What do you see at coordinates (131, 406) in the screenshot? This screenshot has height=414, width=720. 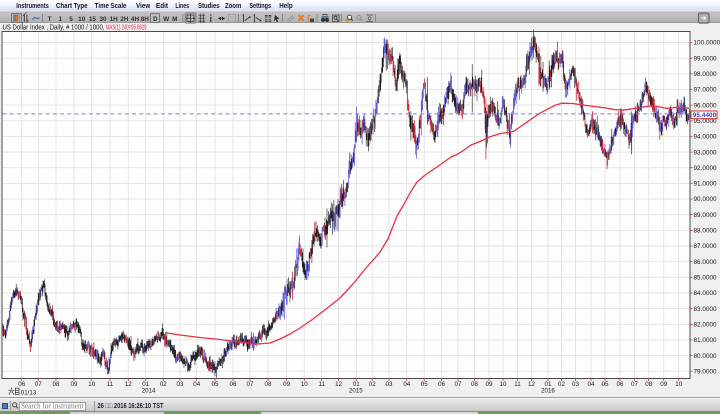 I see `svg-text: 26 □□ 2016 16:26:10 TST` at bounding box center [131, 406].